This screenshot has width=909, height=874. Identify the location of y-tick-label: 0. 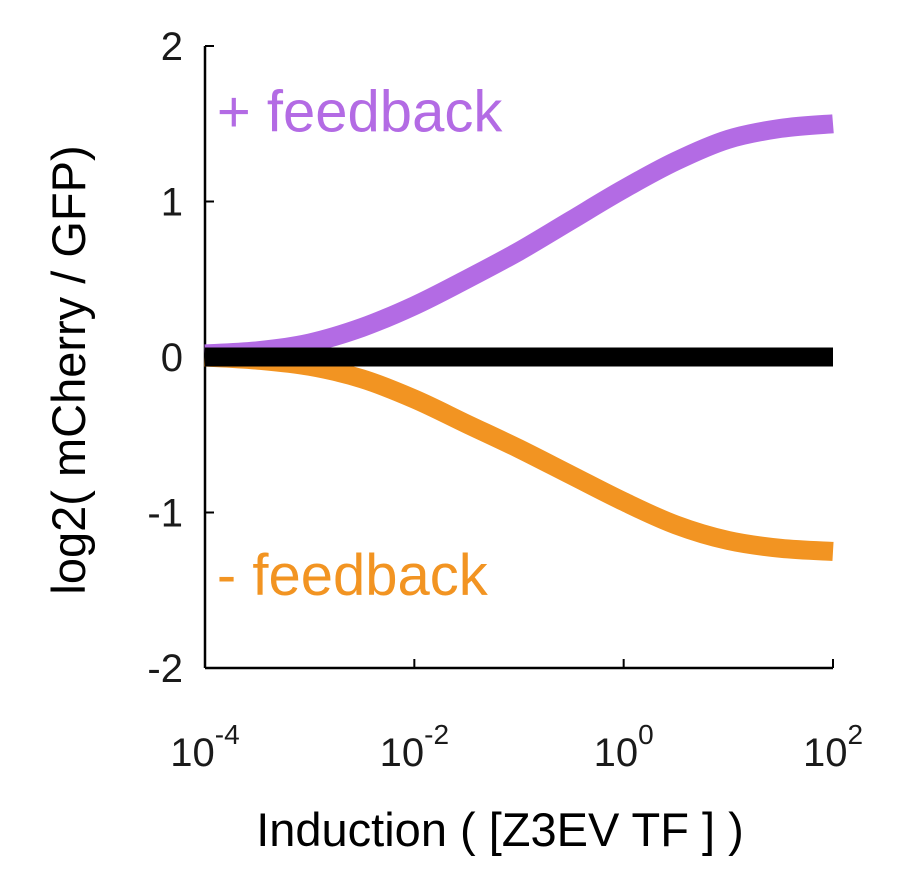
(172, 358).